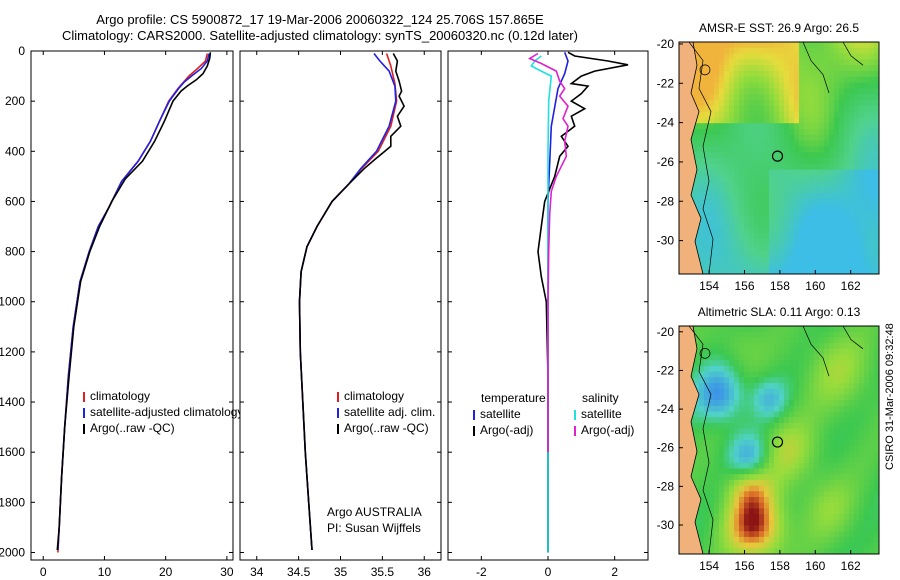 The image size is (900, 580). Describe the element at coordinates (43, 572) in the screenshot. I see `temperature-xtick-label: 0` at that location.